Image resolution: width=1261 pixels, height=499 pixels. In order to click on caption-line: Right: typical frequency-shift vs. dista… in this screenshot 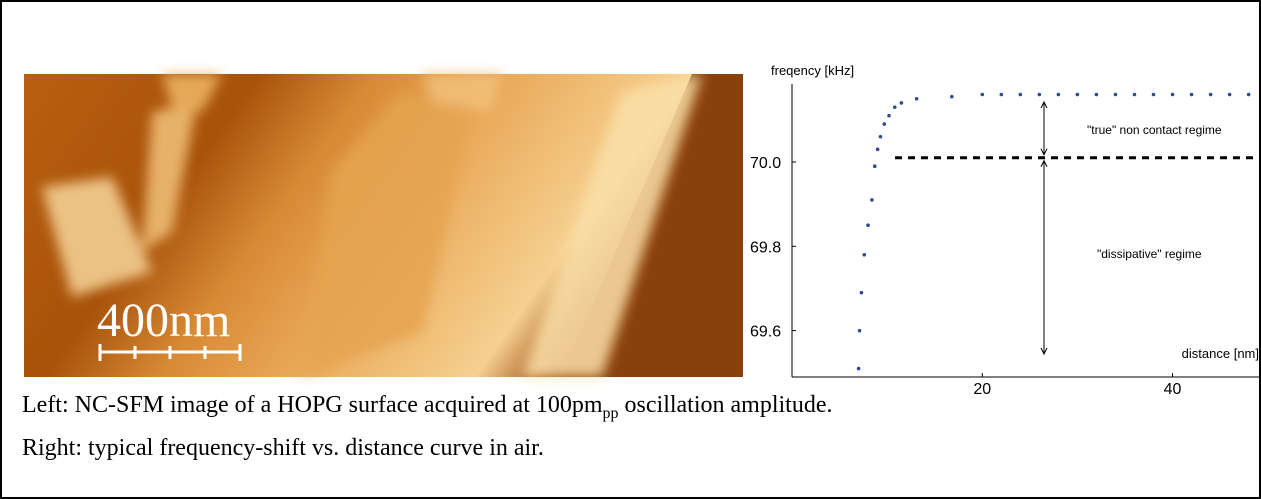, I will do `click(283, 447)`.